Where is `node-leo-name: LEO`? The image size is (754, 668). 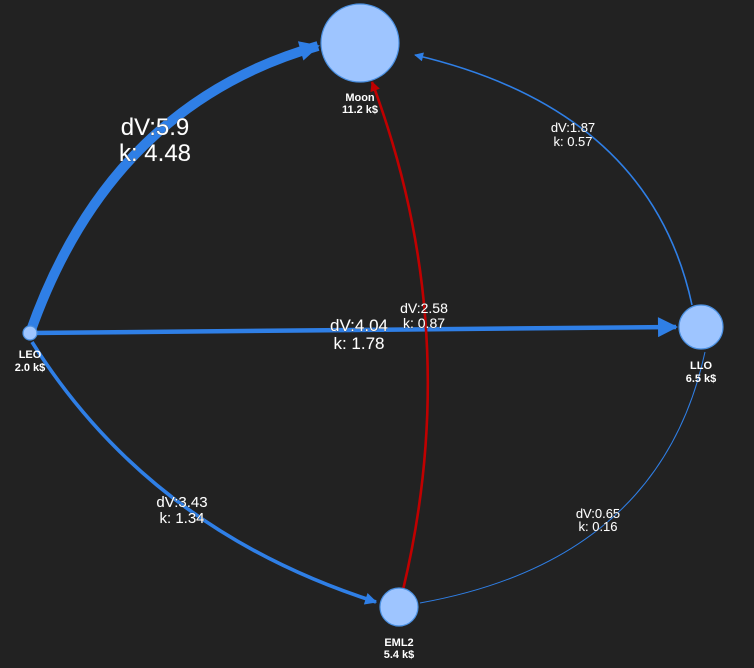
node-leo-name: LEO is located at coordinates (30, 355).